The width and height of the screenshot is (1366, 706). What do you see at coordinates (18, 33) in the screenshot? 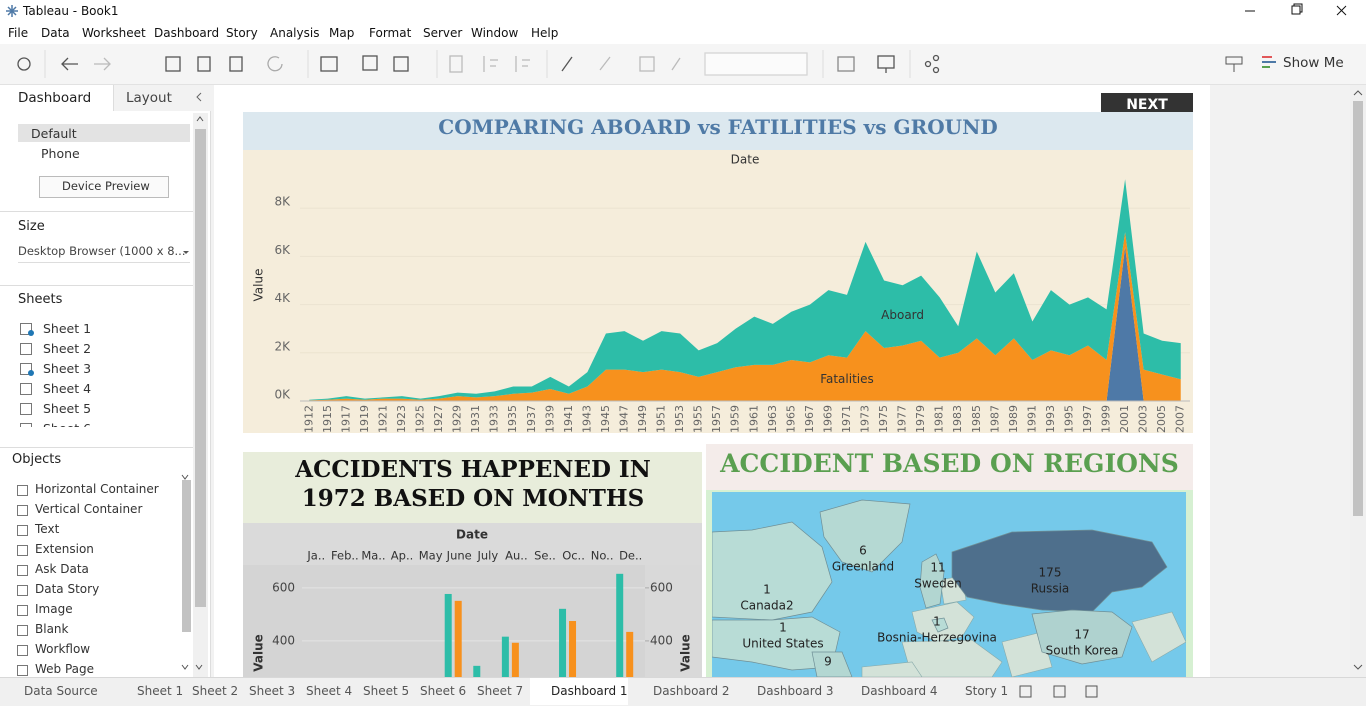
I see `menu-item: File` at bounding box center [18, 33].